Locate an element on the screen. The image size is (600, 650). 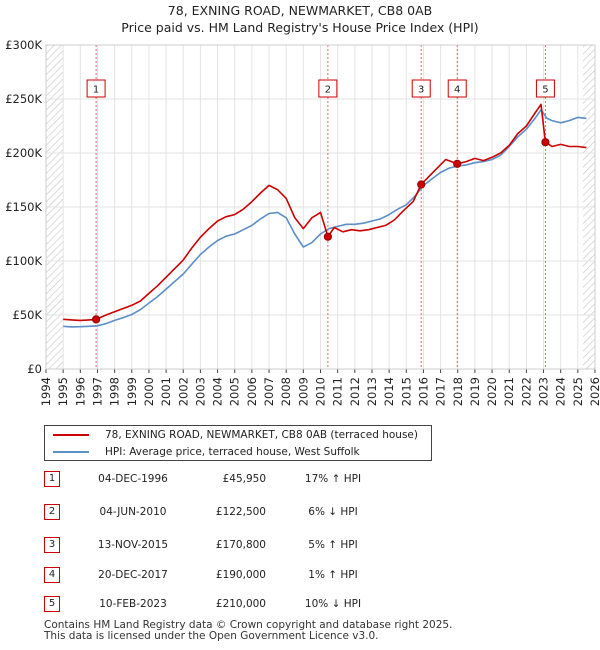
x-tick-label: 2023 is located at coordinates (544, 391).